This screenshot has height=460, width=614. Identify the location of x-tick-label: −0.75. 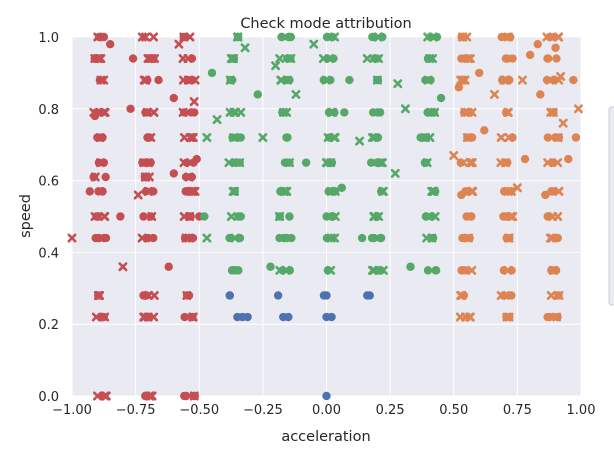
(136, 410).